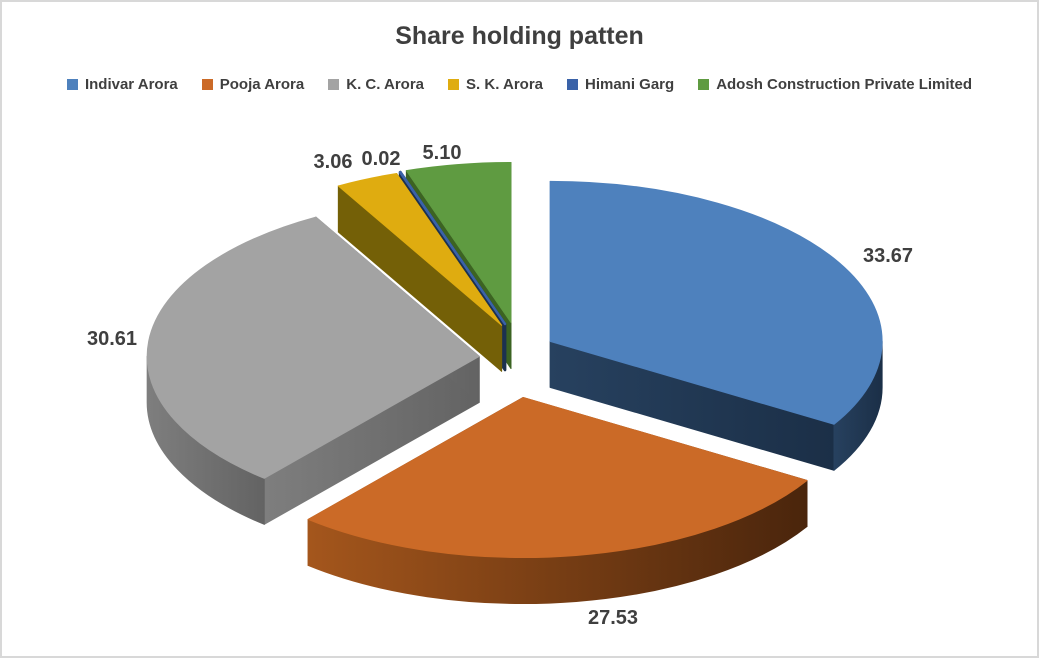  I want to click on legend-item-indivar-arora: Indivar Arora, so click(122, 84).